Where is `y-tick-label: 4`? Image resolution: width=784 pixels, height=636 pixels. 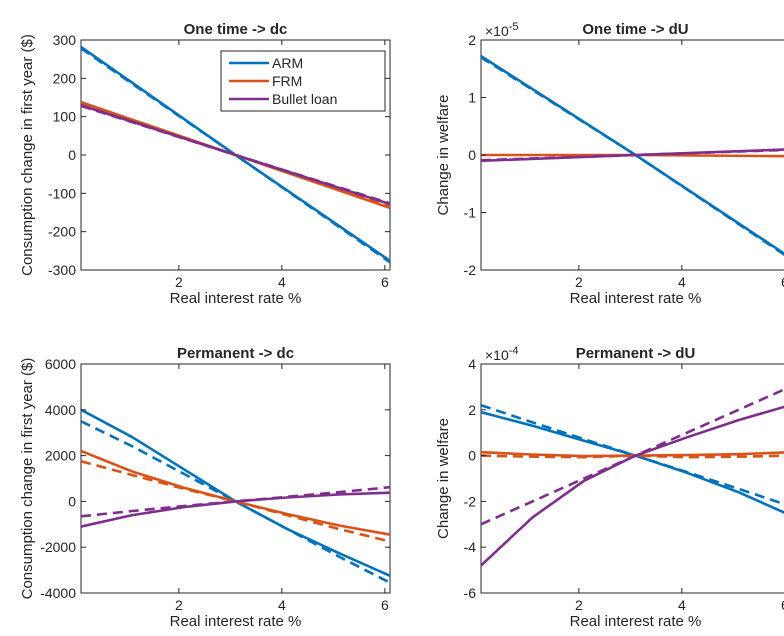
y-tick-label: 4 is located at coordinates (472, 364).